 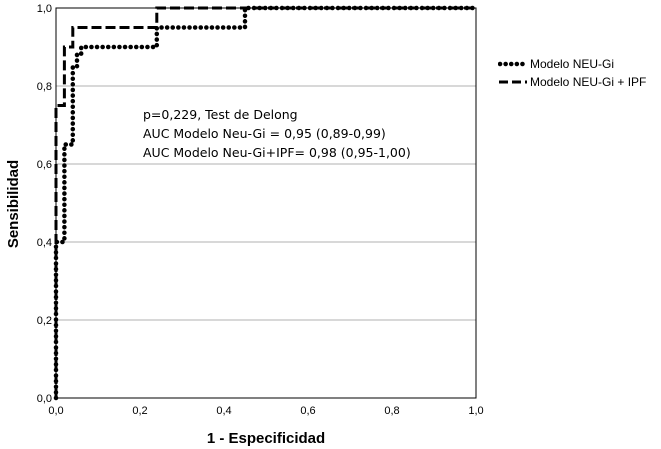 I want to click on y-tick-label: 1,0, so click(x=44, y=9).